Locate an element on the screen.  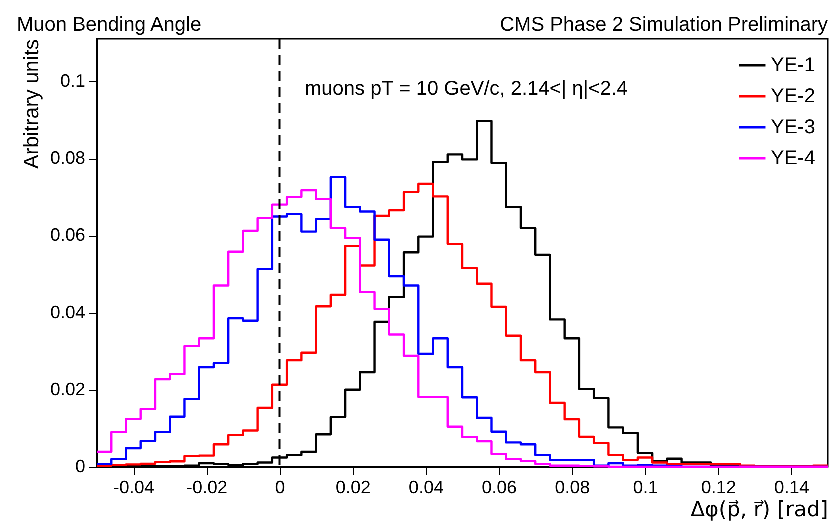
x-axis-title: Δφ(p⃗, r⃗) [rad] is located at coordinates (759, 510).